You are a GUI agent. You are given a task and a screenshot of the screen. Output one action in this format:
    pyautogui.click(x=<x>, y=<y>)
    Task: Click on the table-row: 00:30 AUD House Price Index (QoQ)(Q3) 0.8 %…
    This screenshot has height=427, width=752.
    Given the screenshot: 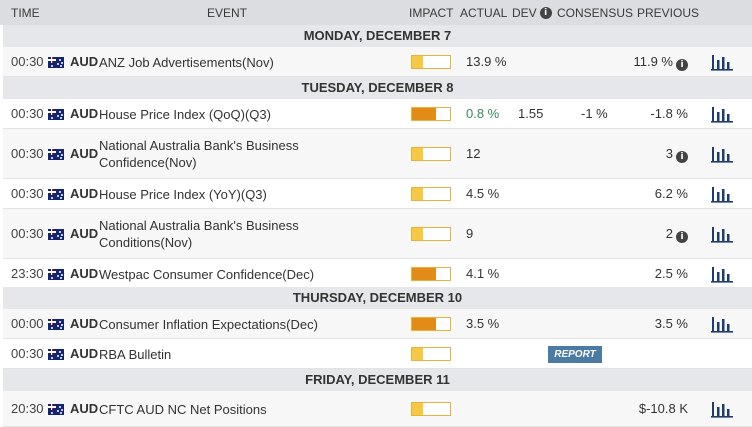 What is the action you would take?
    pyautogui.click(x=377, y=114)
    